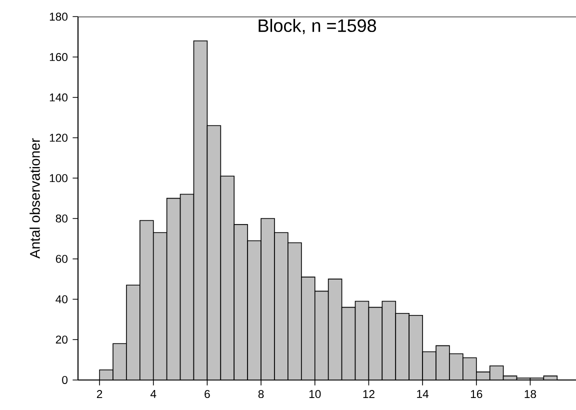  I want to click on x-tick-label: 10, so click(315, 394).